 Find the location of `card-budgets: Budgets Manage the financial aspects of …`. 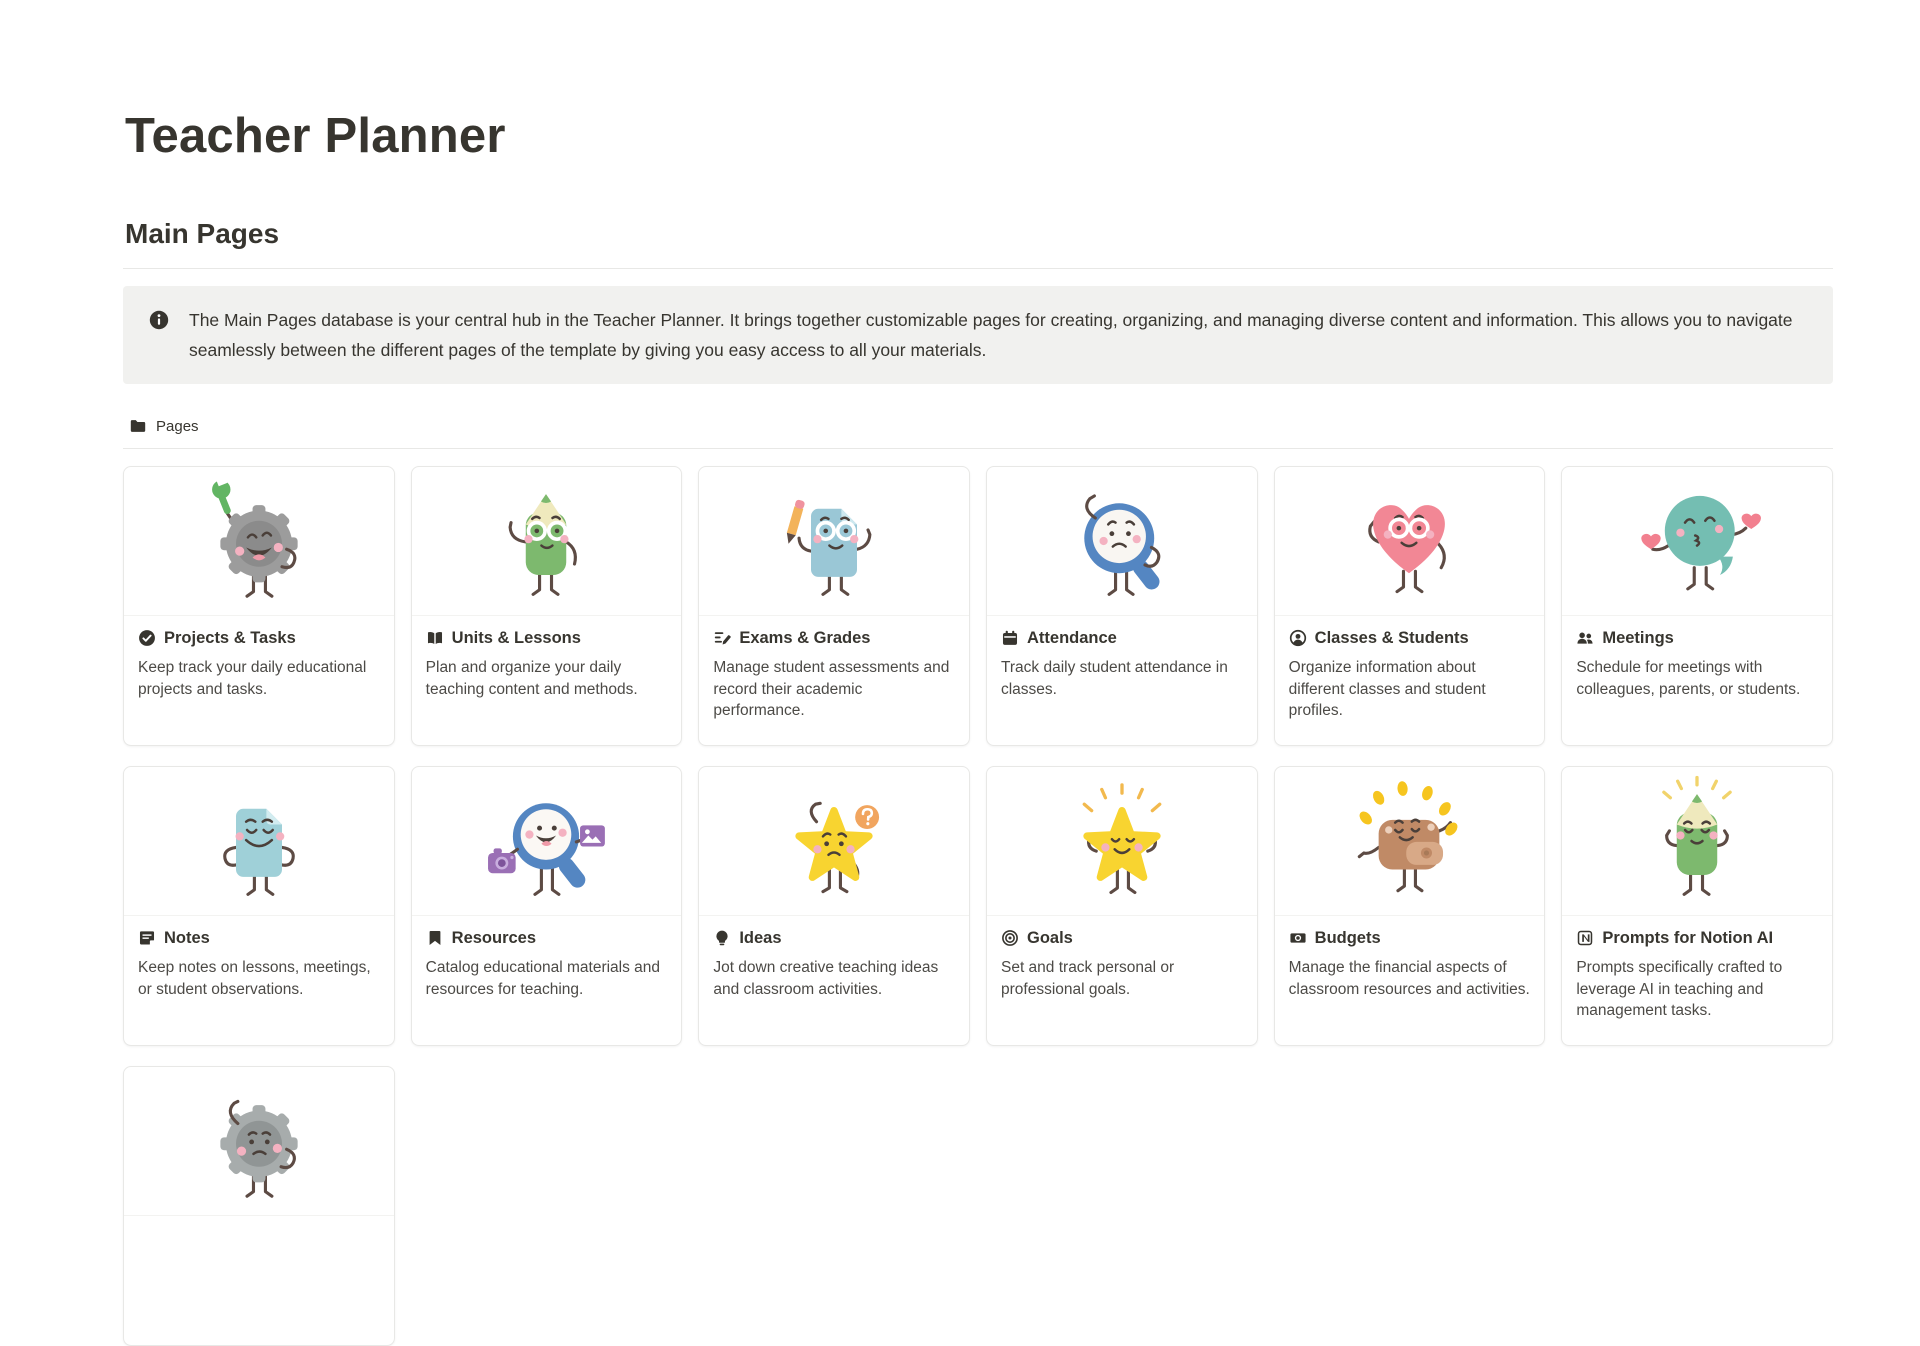

card-budgets: Budgets Manage the financial aspects of … is located at coordinates (1409, 906).